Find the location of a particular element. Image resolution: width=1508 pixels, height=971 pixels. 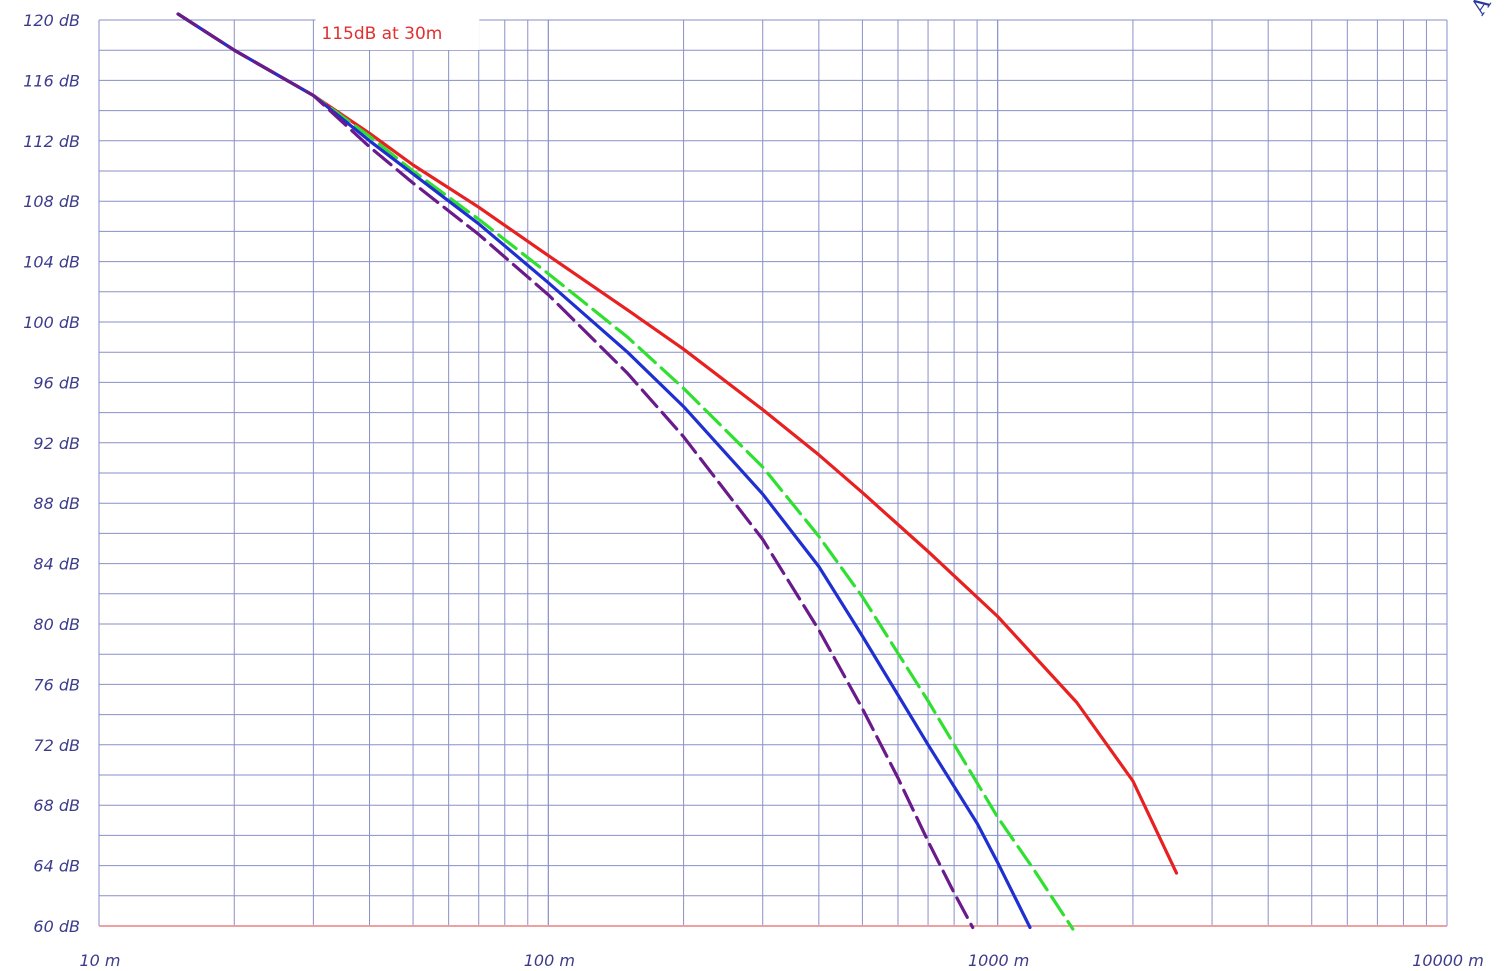

x-tick-label: 10000 m is located at coordinates (1448, 960).